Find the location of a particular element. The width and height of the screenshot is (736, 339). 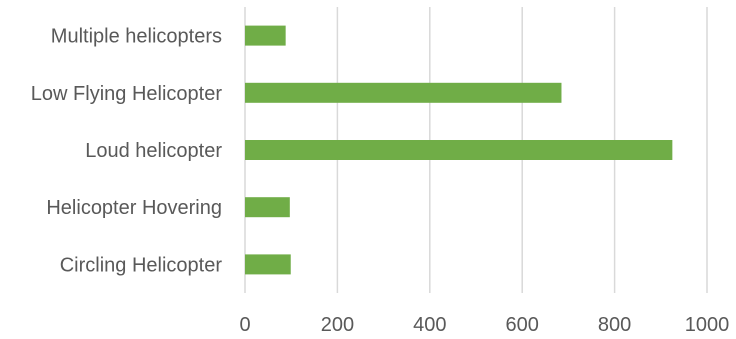

category-label: Helicopter Hovering is located at coordinates (134, 208).